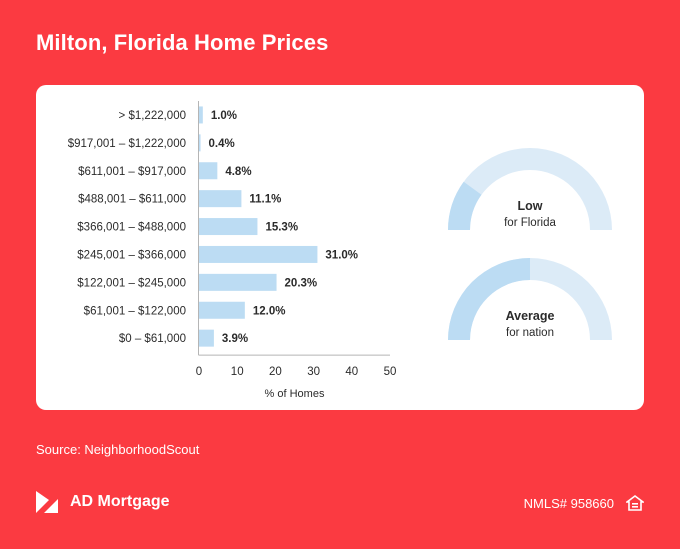 The image size is (680, 549). Describe the element at coordinates (118, 449) in the screenshot. I see `source-note: Source: NeighborhoodScout` at that location.